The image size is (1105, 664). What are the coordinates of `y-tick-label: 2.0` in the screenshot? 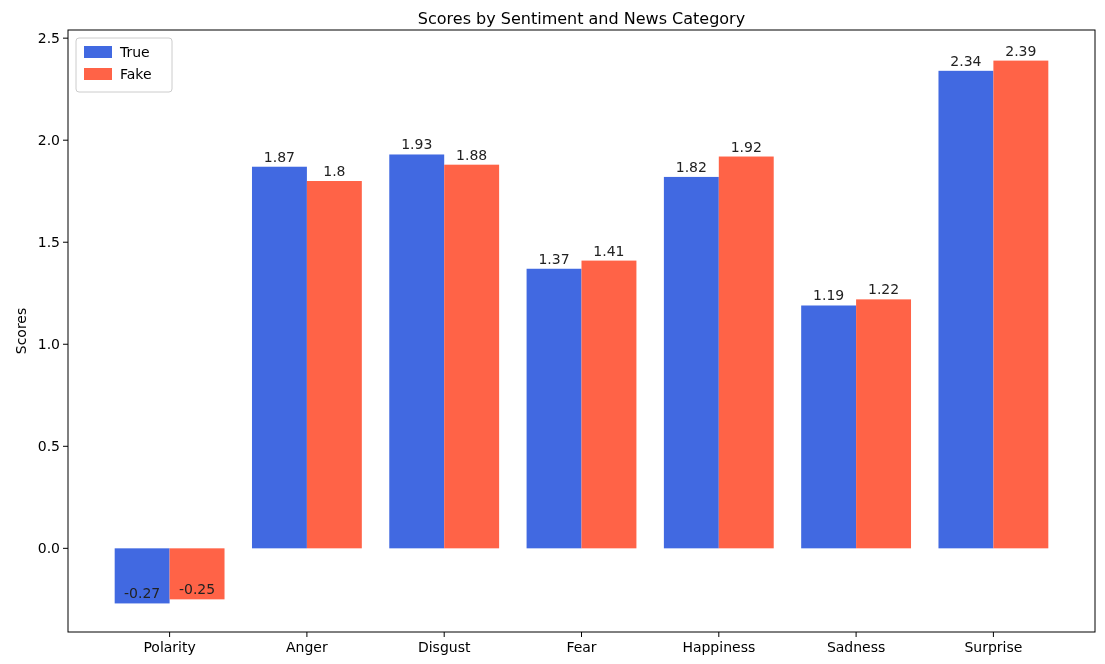 It's located at (48, 140).